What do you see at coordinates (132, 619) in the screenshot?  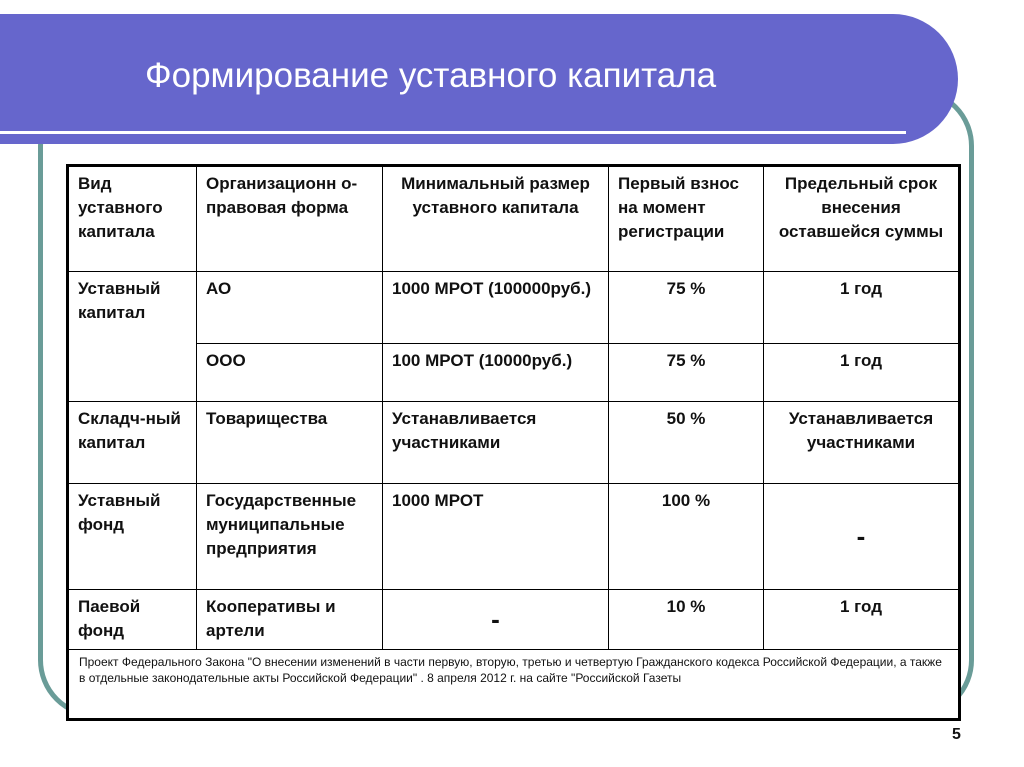 I see `cell-type: Паевой фонд` at bounding box center [132, 619].